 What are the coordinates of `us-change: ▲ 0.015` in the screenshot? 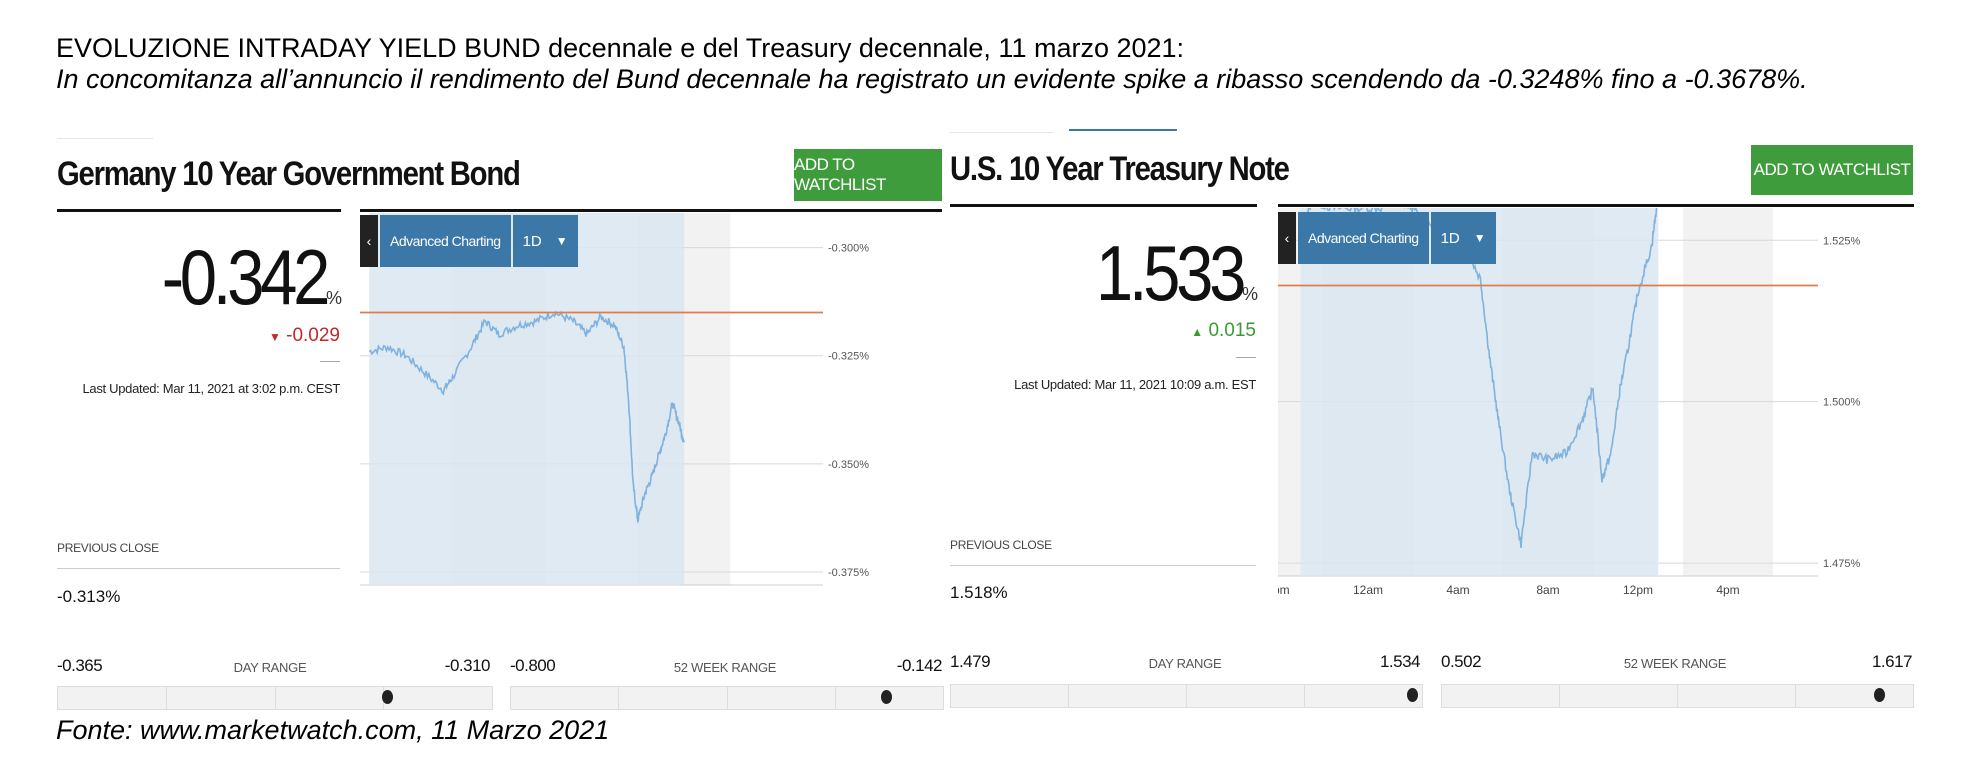 It's located at (1103, 331).